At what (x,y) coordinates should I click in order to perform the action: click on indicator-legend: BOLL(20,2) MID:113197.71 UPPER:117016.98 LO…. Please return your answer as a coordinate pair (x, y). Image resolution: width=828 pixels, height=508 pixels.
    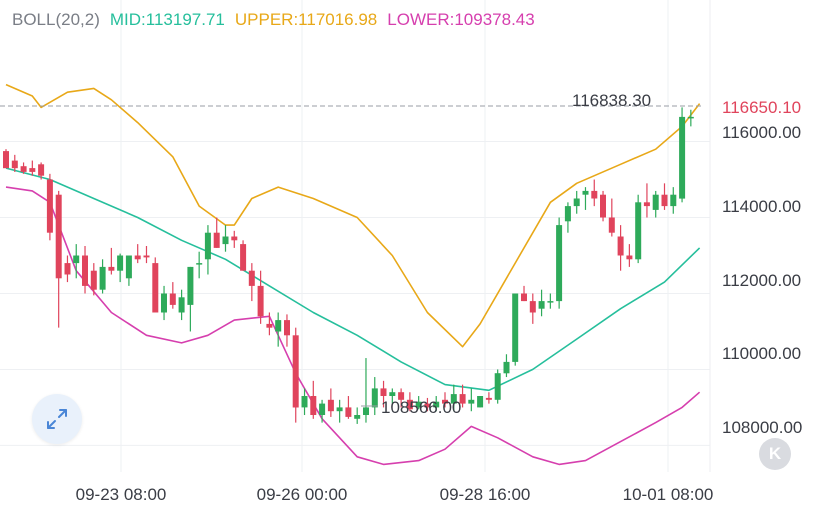
    Looking at the image, I should click on (278, 20).